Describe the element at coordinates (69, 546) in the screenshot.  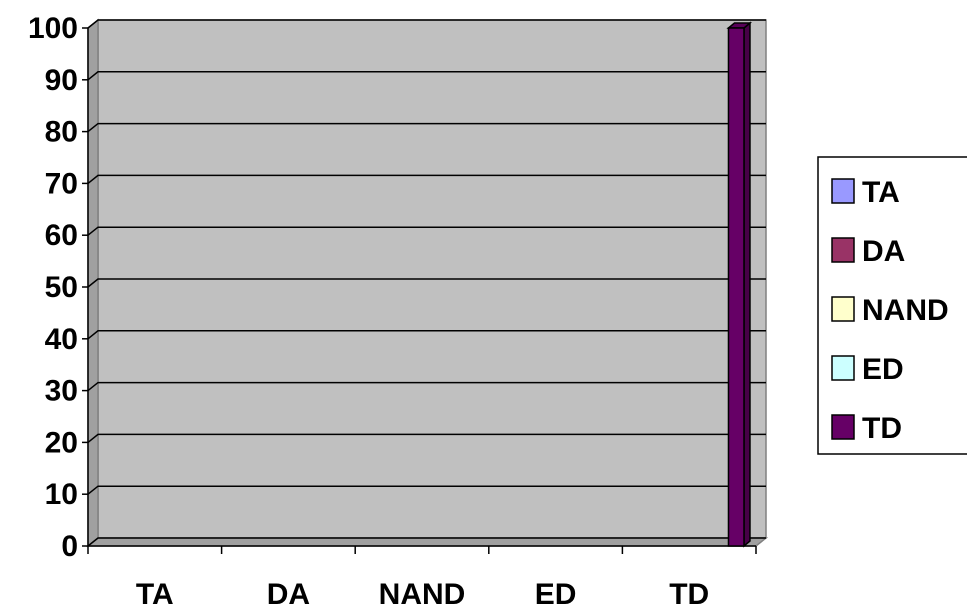
I see `y-tick-label: 0` at that location.